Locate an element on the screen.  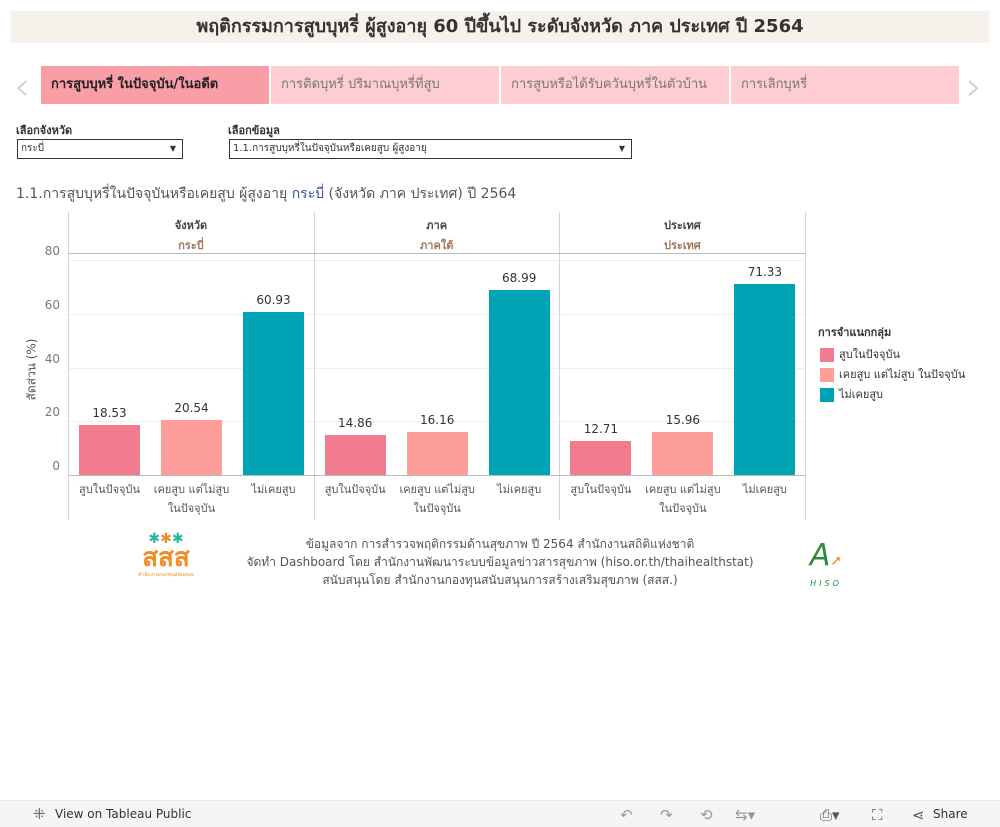
data-label: 71.33 is located at coordinates (765, 271).